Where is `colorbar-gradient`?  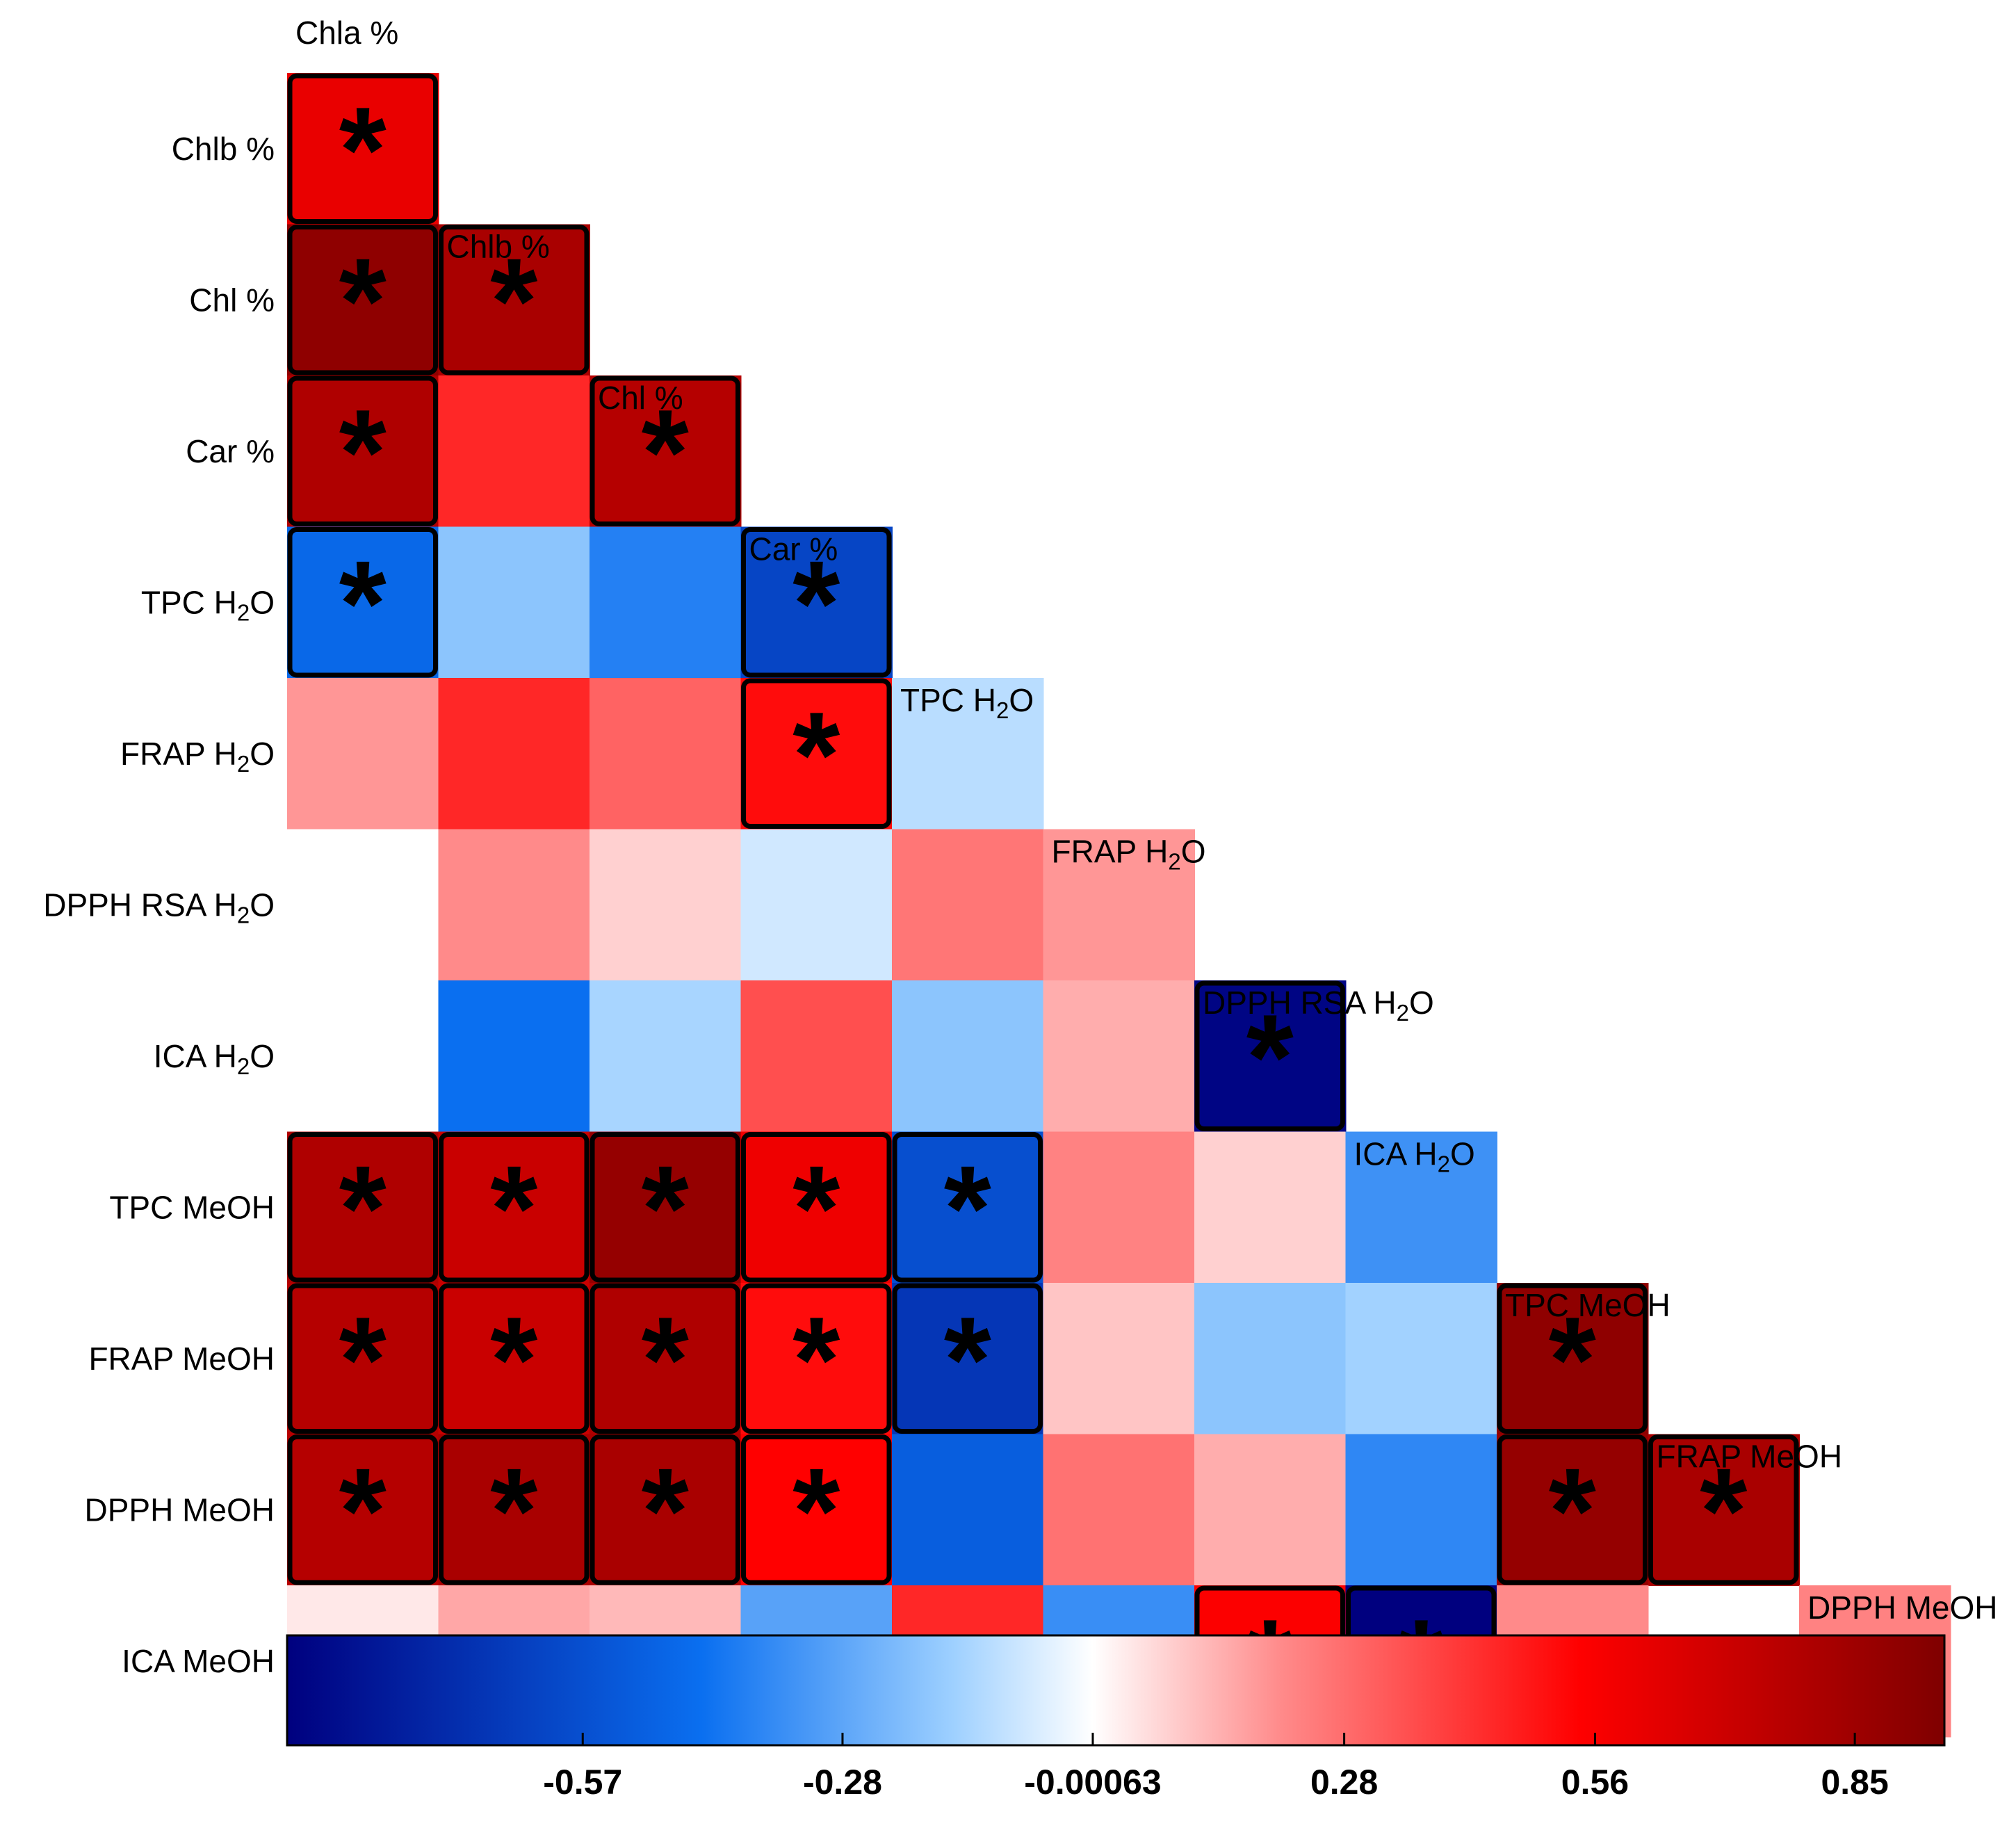
colorbar-gradient is located at coordinates (1116, 1690).